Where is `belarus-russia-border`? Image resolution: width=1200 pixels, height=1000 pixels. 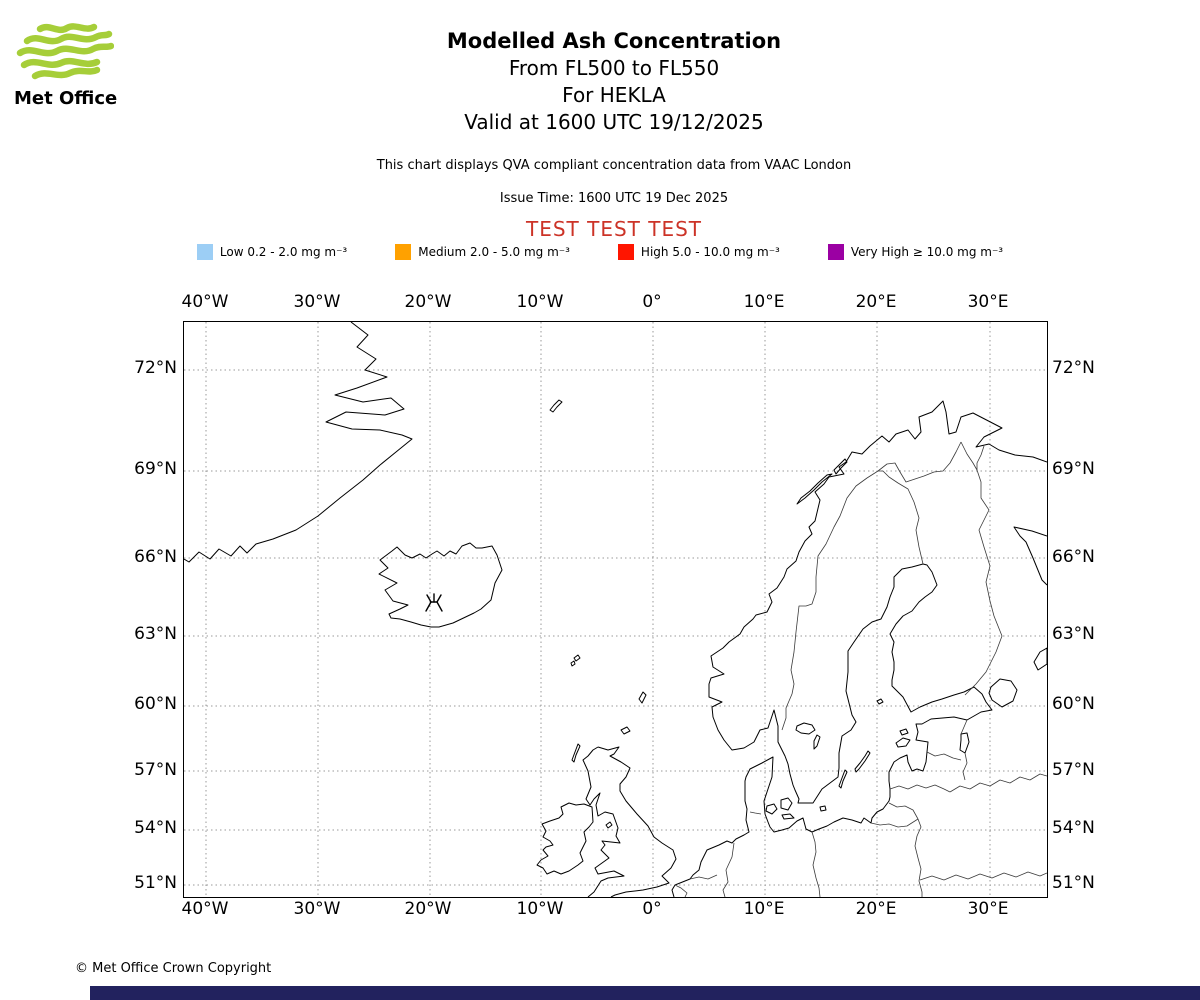
belarus-russia-border is located at coordinates (998, 783).